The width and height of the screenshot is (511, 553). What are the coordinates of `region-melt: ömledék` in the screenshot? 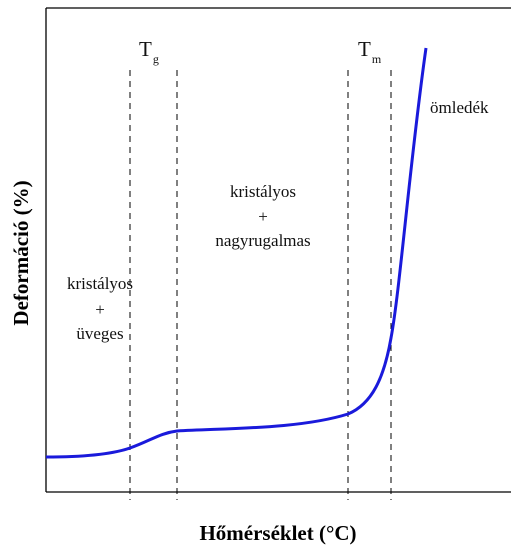 It's located at (459, 107).